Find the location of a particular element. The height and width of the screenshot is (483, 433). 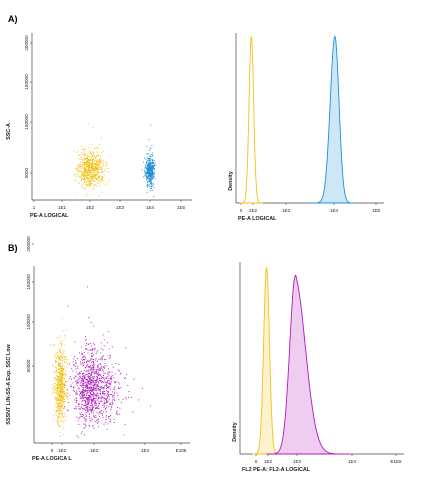

x-tick-label: 1E3 is located at coordinates (286, 210).